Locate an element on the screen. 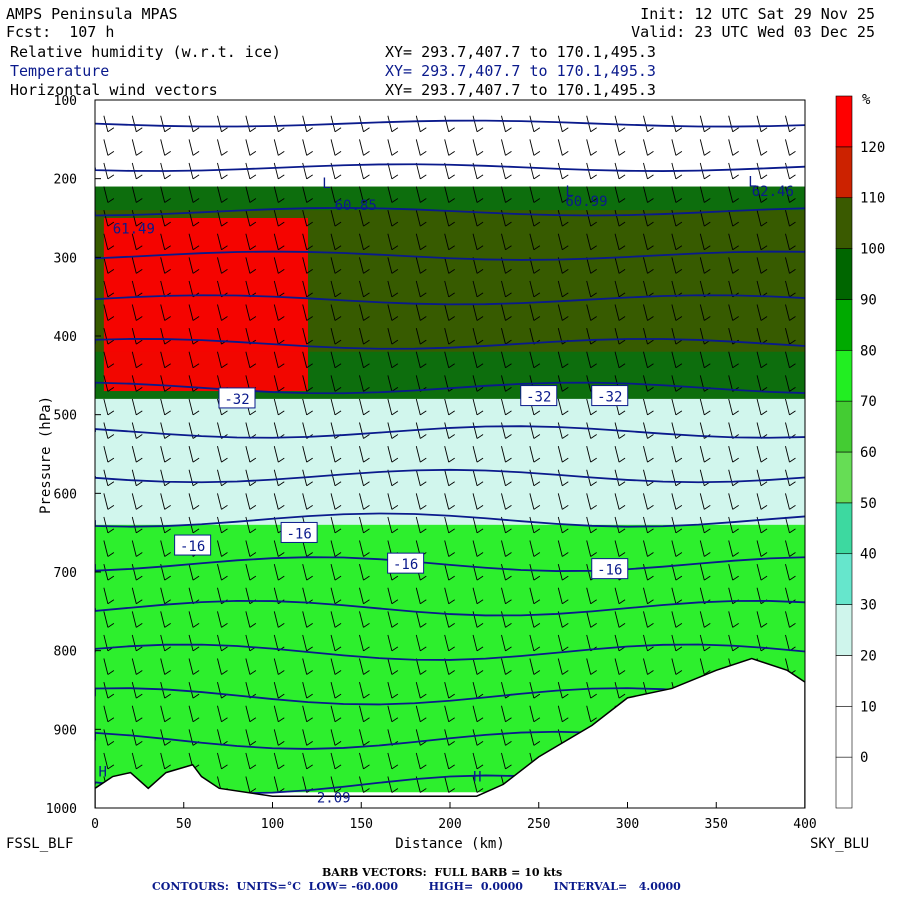  x-tick-label: 50 is located at coordinates (184, 824).